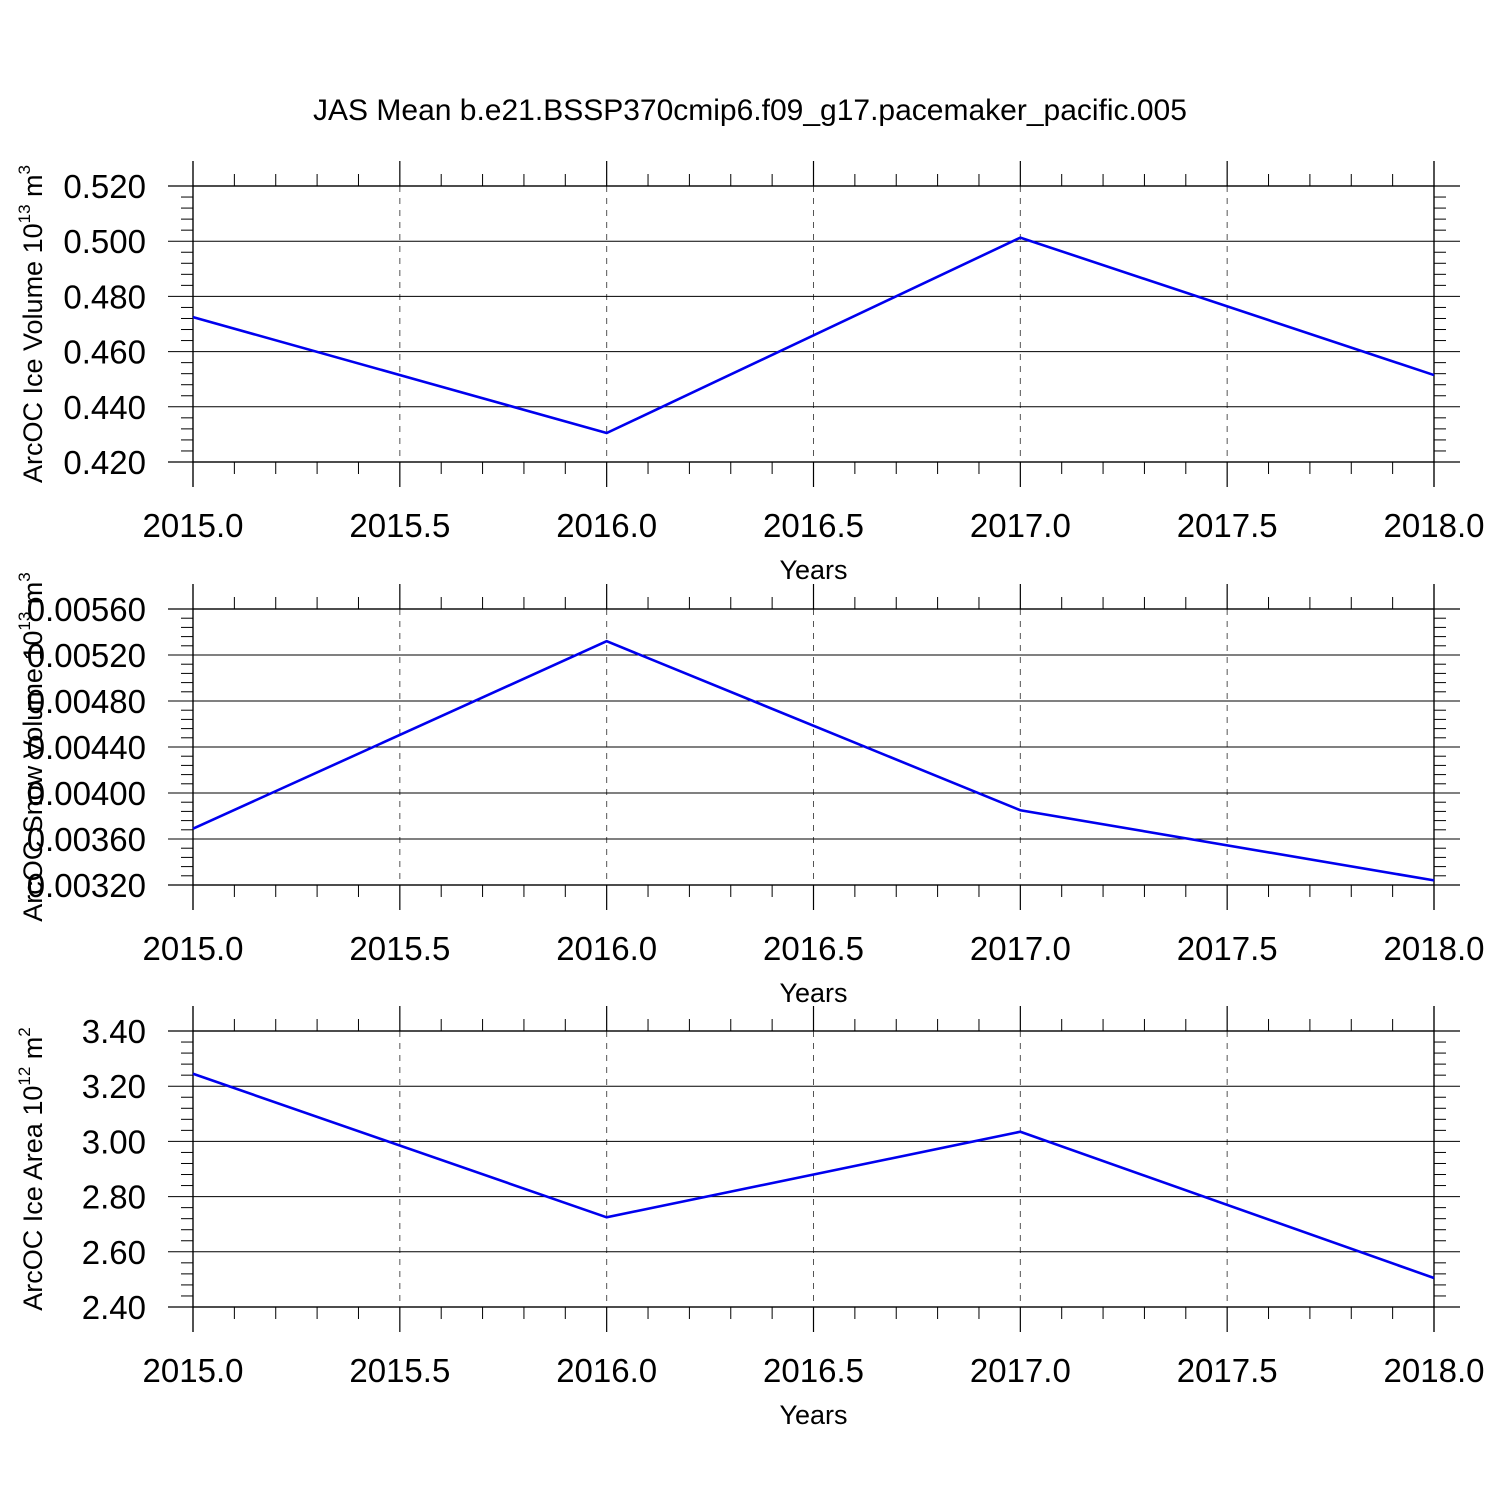  I want to click on y-tick-label: 0.520, so click(104, 186).